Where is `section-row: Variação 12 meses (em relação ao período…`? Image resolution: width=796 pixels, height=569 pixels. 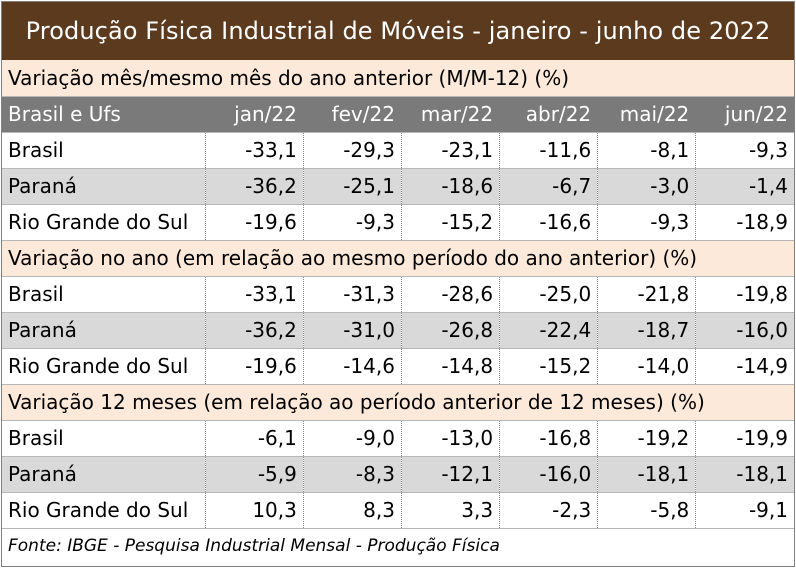
section-row: Variação 12 meses (em relação ao período… is located at coordinates (398, 402).